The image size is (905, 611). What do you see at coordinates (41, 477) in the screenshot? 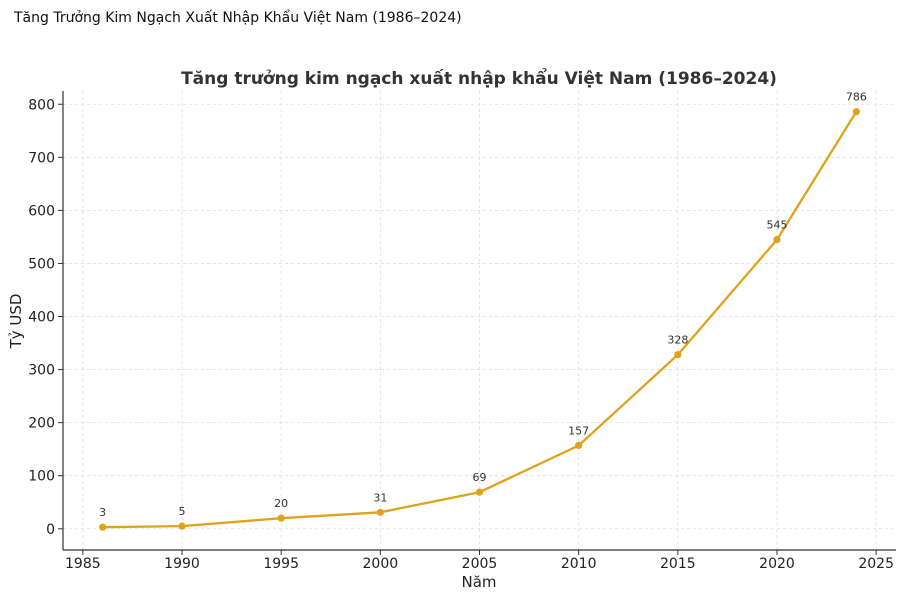
I see `y-tick-label: 100` at bounding box center [41, 477].